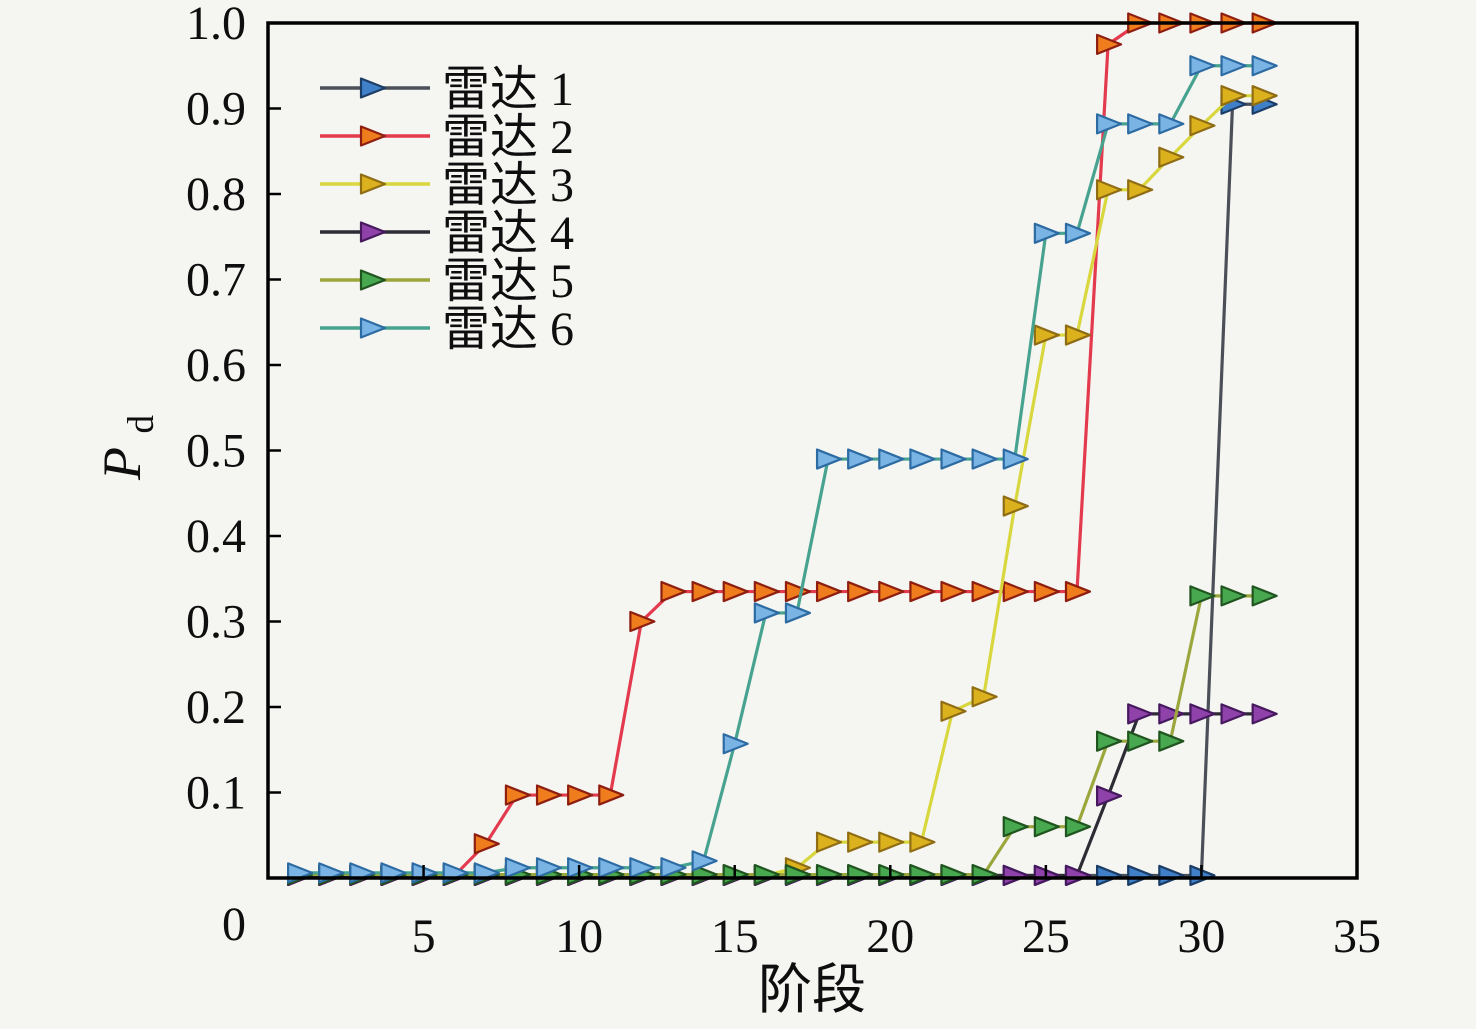 Image resolution: width=1476 pixels, height=1029 pixels. I want to click on x-tick-label: 5, so click(424, 936).